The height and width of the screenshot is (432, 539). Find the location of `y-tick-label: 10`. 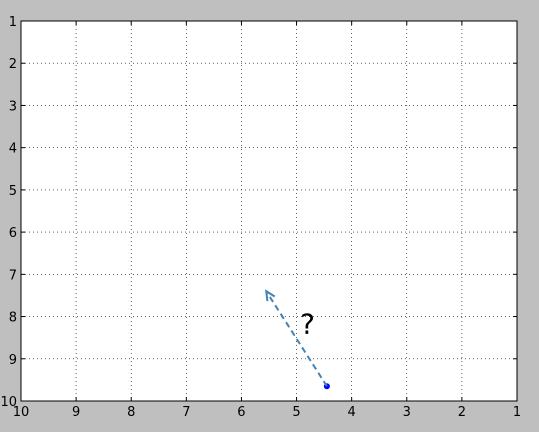

y-tick-label: 10 is located at coordinates (8, 402).